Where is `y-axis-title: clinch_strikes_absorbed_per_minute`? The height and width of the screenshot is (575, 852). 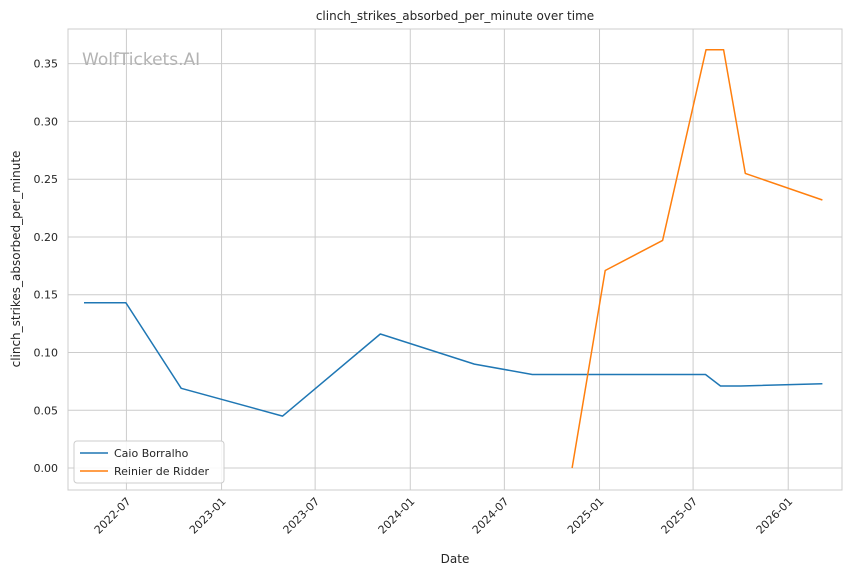
y-axis-title: clinch_strikes_absorbed_per_minute is located at coordinates (16, 259).